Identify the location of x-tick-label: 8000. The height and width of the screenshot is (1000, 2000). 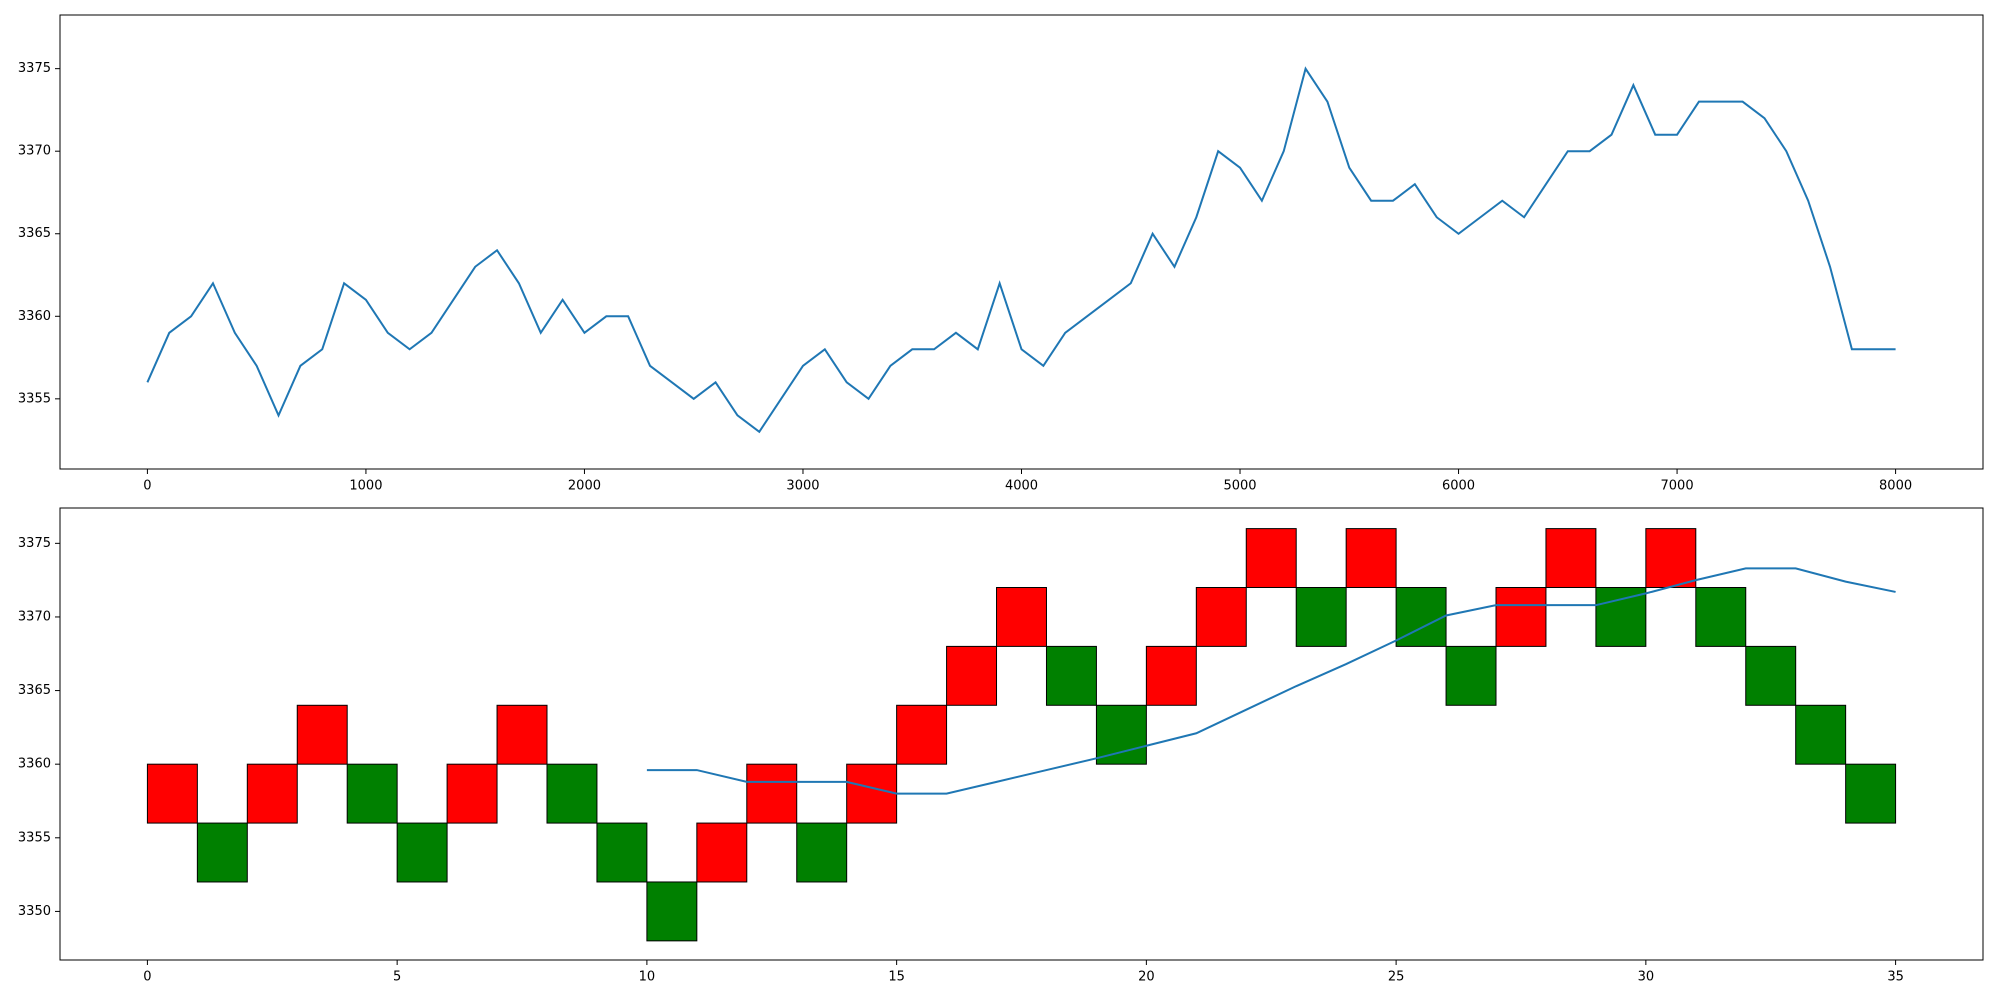
(1895, 486).